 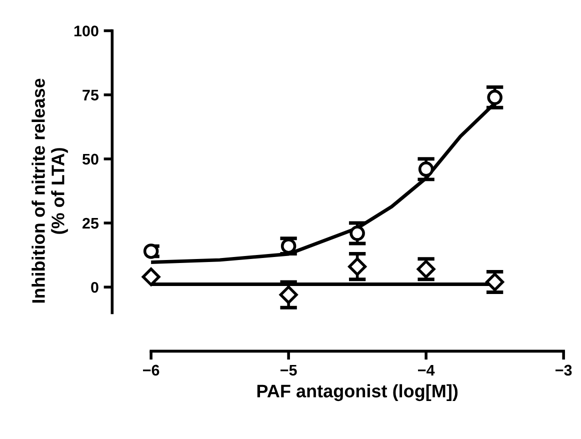 What do you see at coordinates (426, 370) in the screenshot?
I see `x-tick-label: −4` at bounding box center [426, 370].